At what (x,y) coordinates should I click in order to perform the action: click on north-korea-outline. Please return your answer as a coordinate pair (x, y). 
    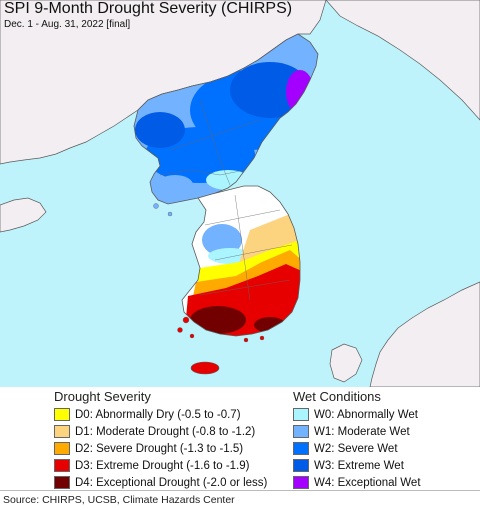
    Looking at the image, I should click on (226, 119).